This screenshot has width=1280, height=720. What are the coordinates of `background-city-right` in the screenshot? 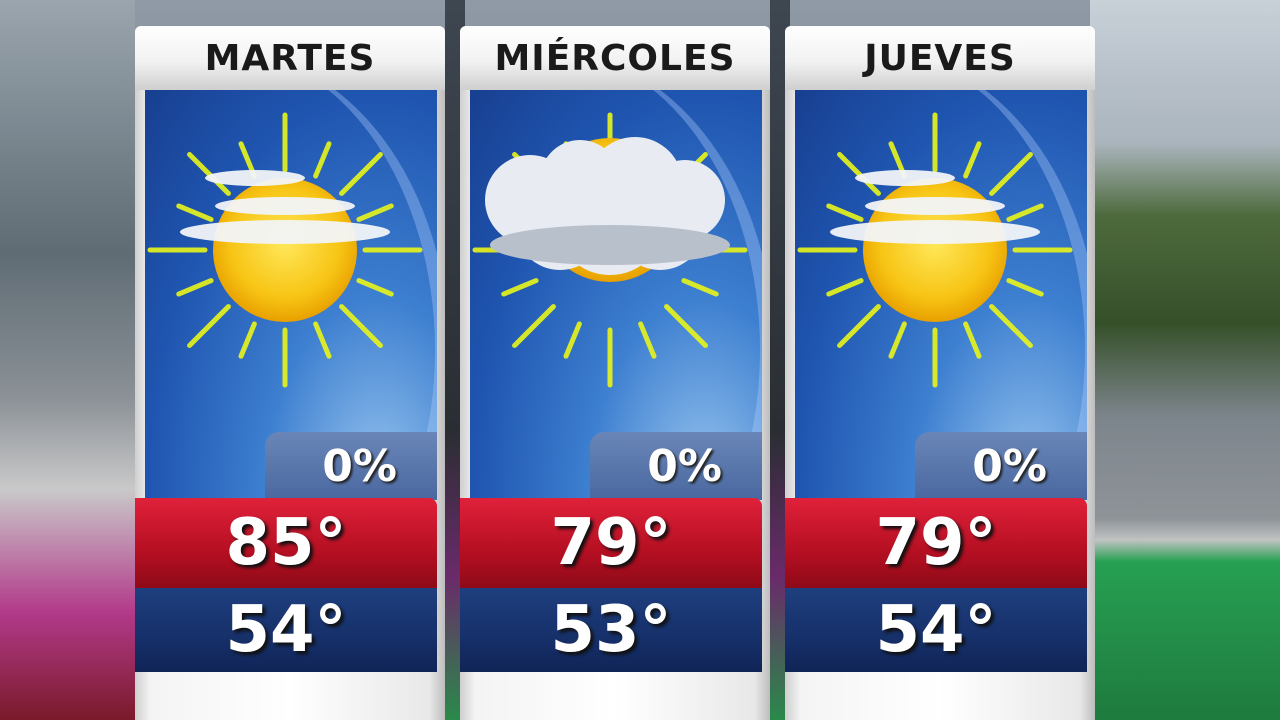 It's located at (1185, 360).